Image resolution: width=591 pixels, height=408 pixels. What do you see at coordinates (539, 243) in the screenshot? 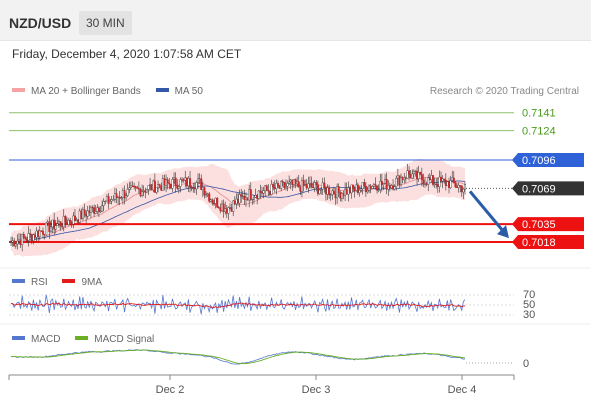
I see `level-label-support: 0.7018` at bounding box center [539, 243].